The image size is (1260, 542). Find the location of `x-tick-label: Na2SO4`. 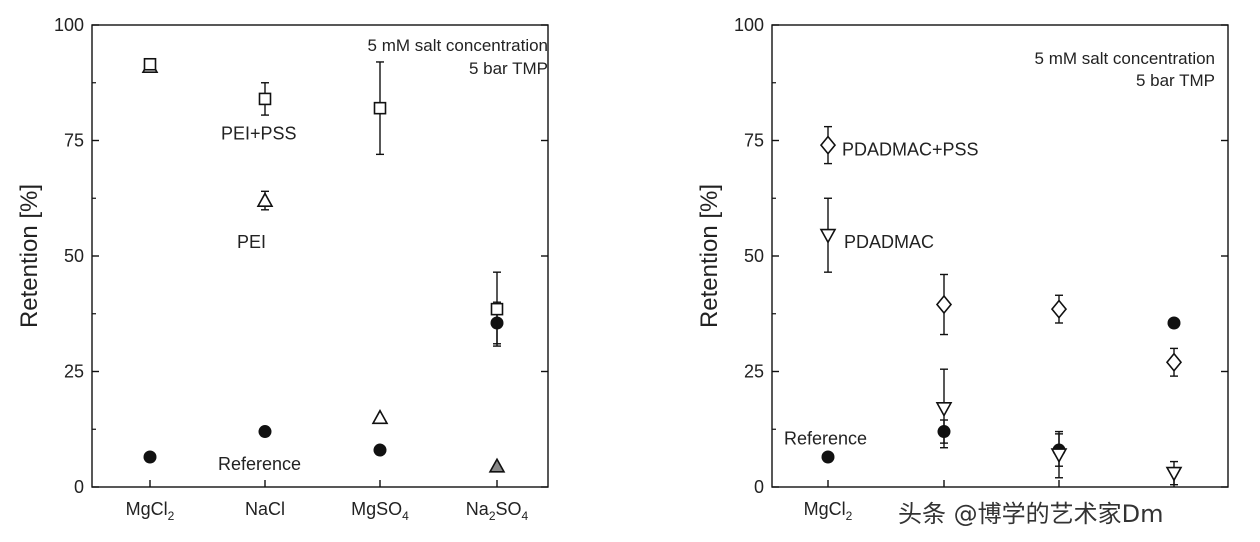

x-tick-label: Na2SO4 is located at coordinates (497, 511).